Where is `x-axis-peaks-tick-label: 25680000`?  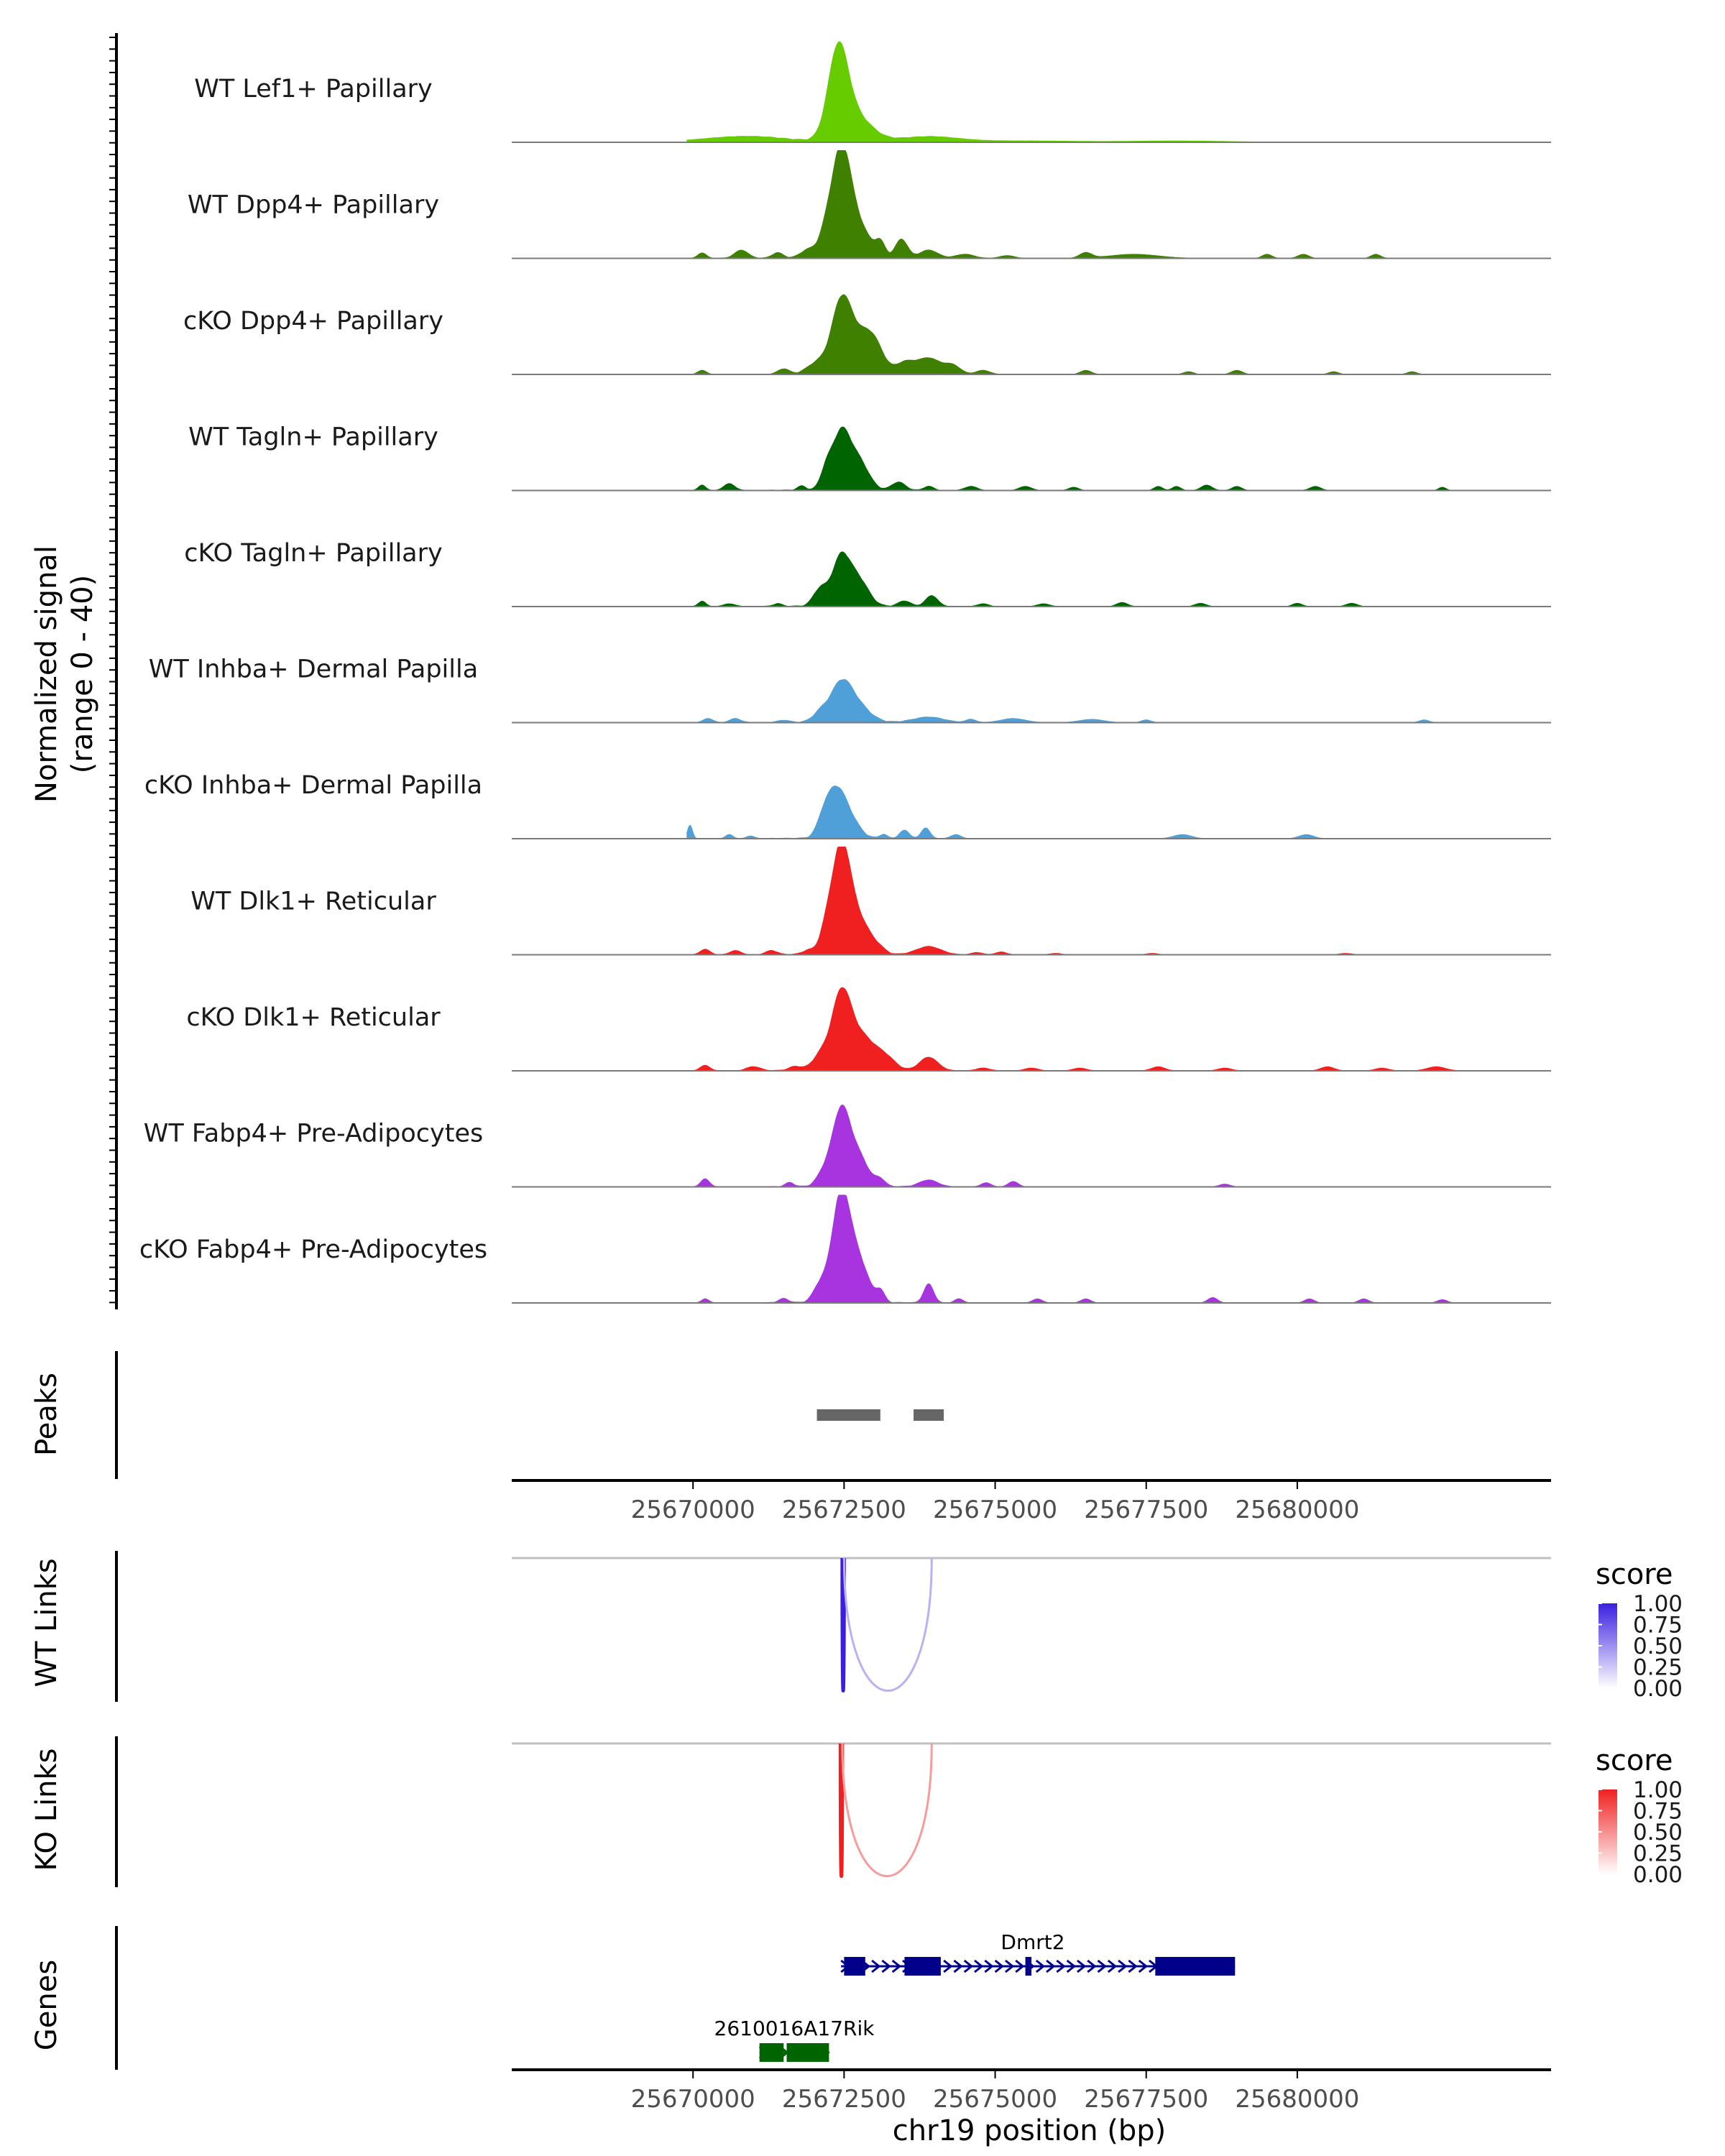
x-axis-peaks-tick-label: 25680000 is located at coordinates (1297, 1510).